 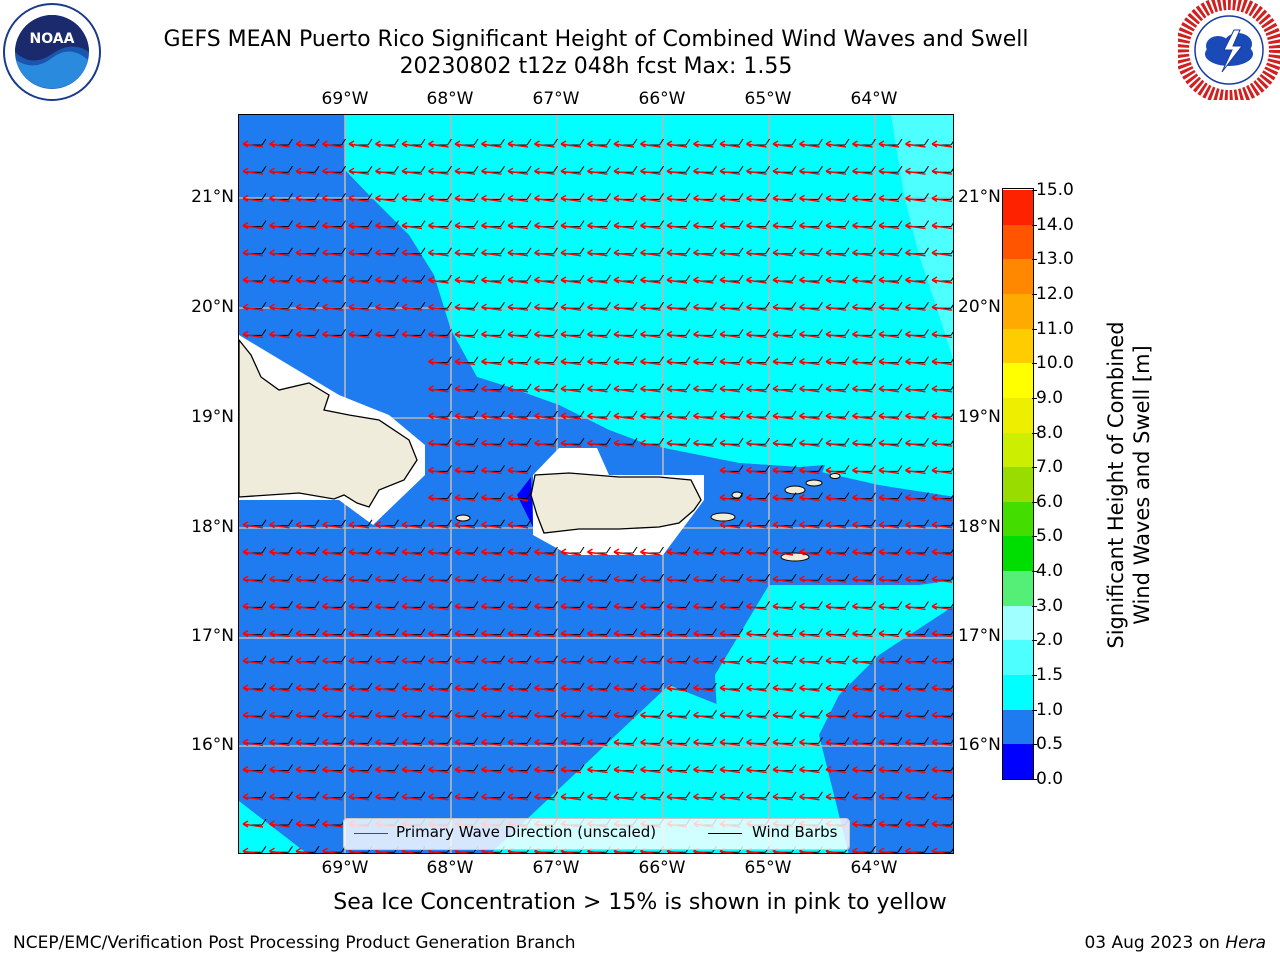 What do you see at coordinates (1047, 467) in the screenshot?
I see `colorbar-tick-label: 7.0` at bounding box center [1047, 467].